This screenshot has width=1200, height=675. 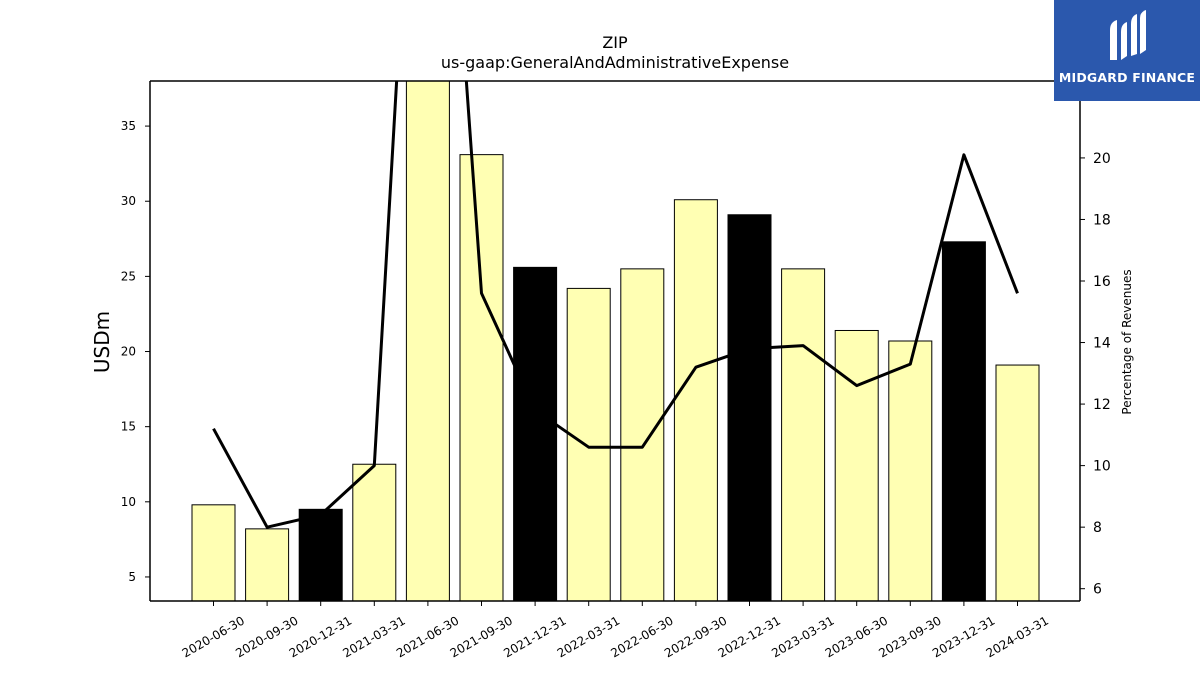 What do you see at coordinates (132, 577) in the screenshot?
I see `y-tick-label: 5` at bounding box center [132, 577].